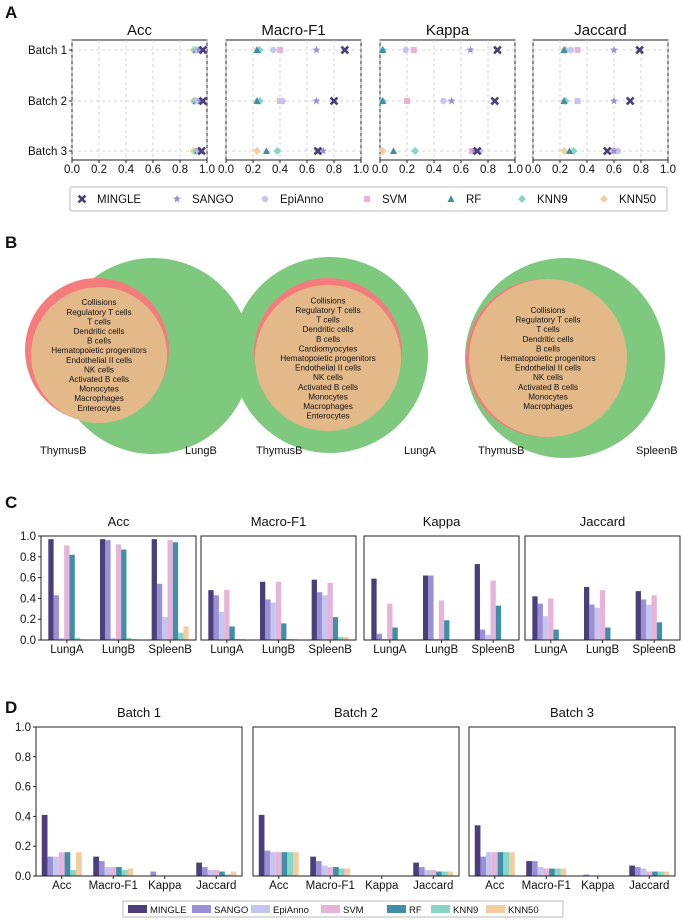 Image resolution: width=685 pixels, height=920 pixels. I want to click on bar-svm-lungb, so click(602, 615).